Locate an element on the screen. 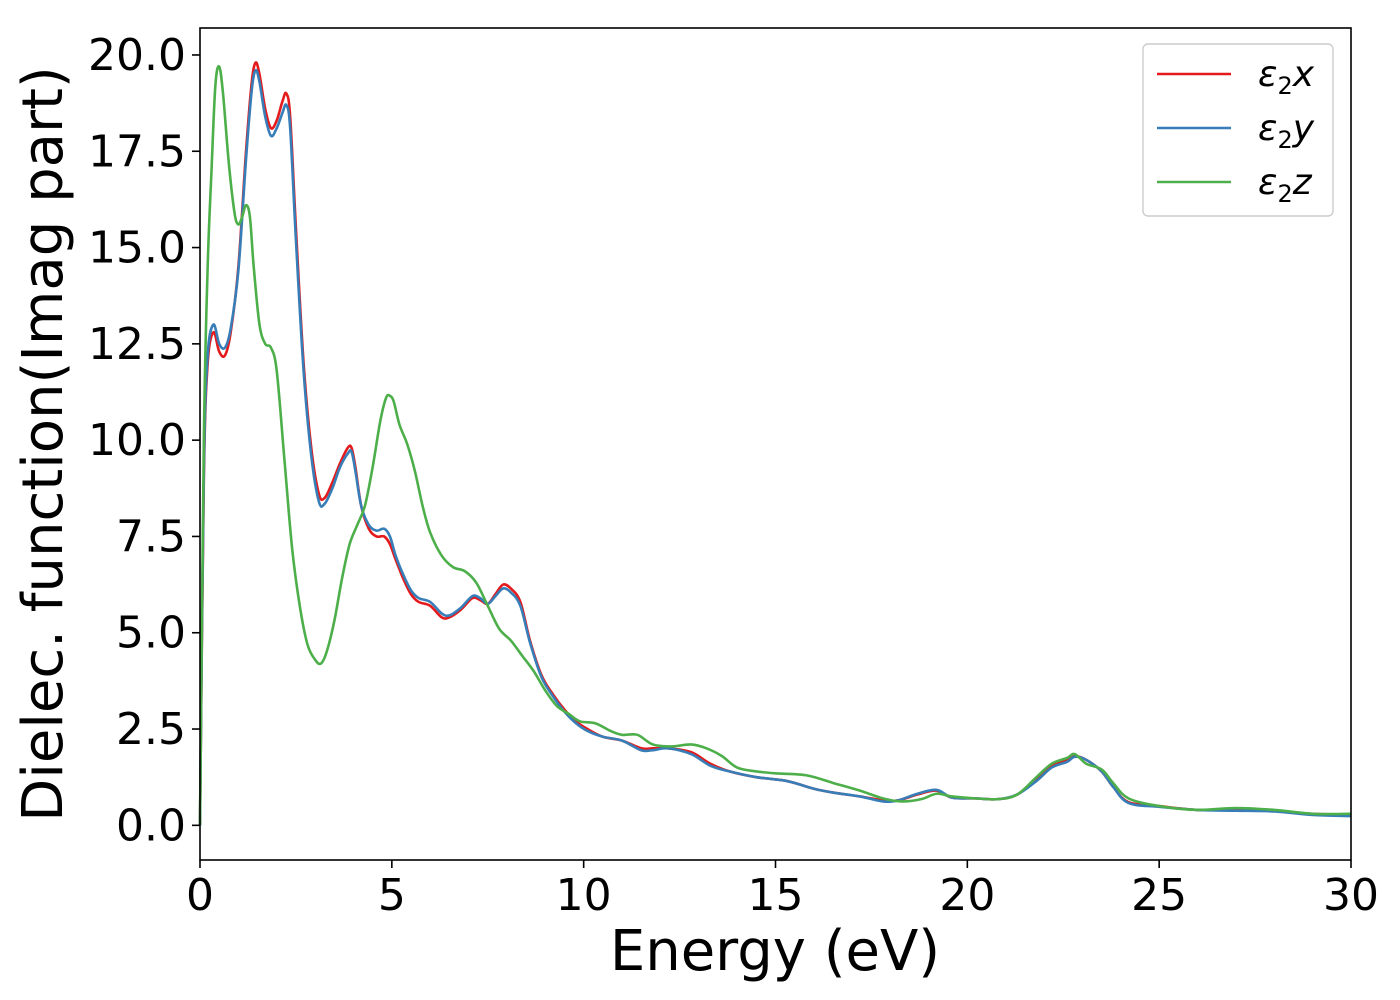 The width and height of the screenshot is (1400, 1000). x-tick-label: 10 is located at coordinates (584, 895).